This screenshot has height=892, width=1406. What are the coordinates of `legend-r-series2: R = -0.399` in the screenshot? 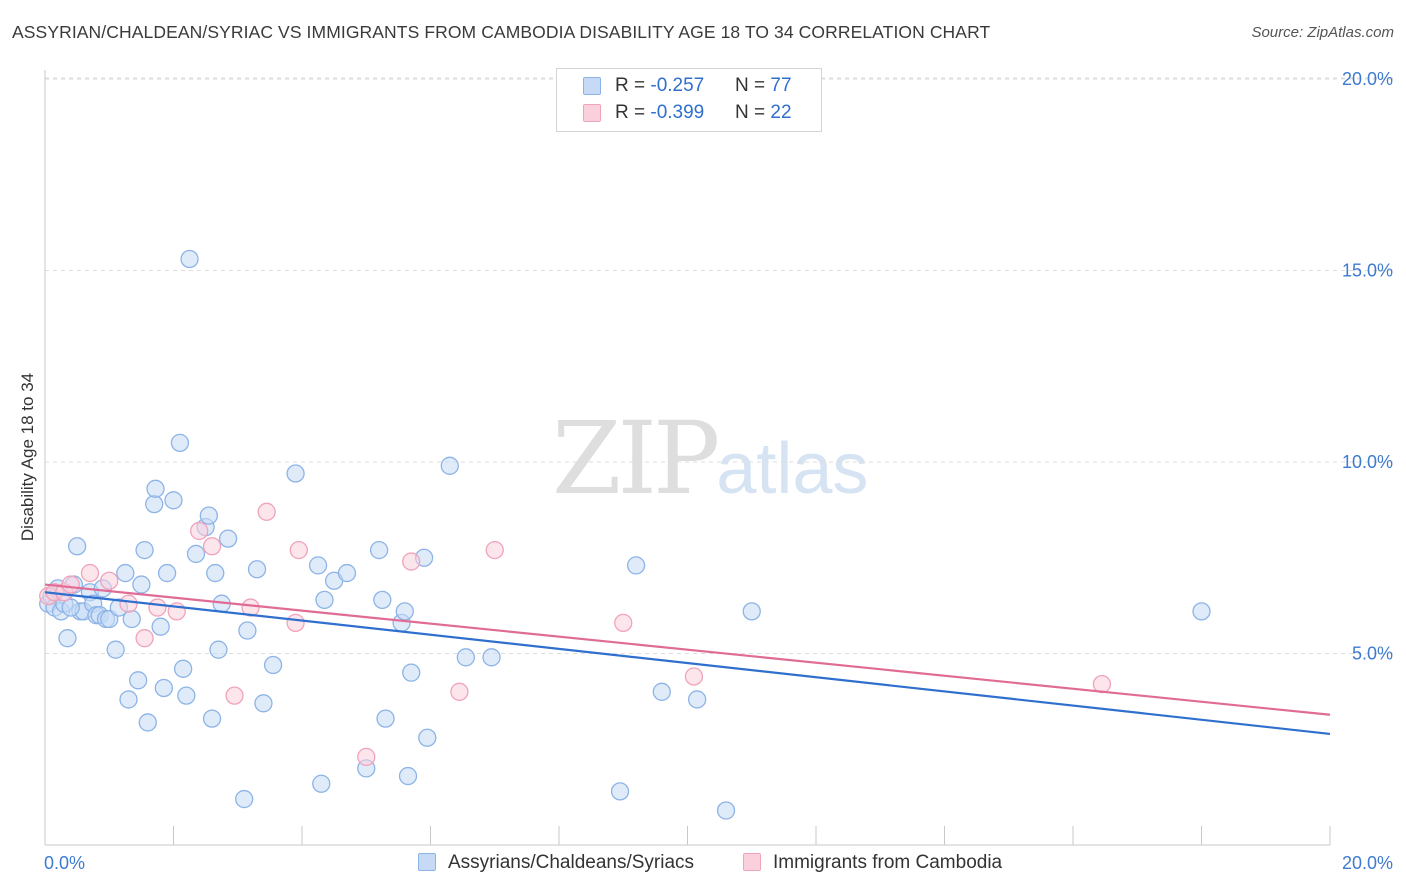 It's located at (659, 113).